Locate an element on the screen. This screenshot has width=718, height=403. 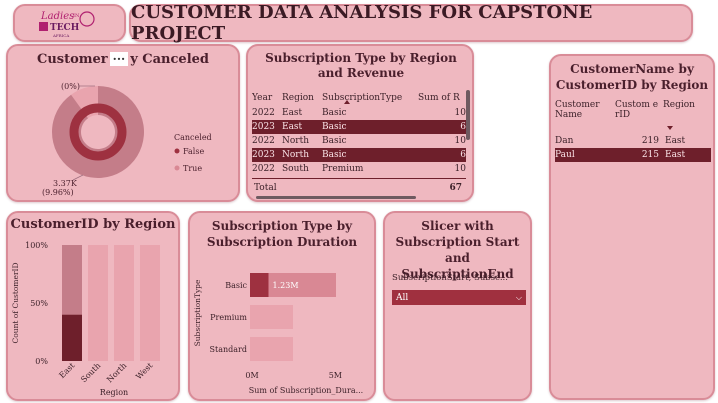
donut-title: Customer ··· y Canceled is located at coordinates (123, 59).